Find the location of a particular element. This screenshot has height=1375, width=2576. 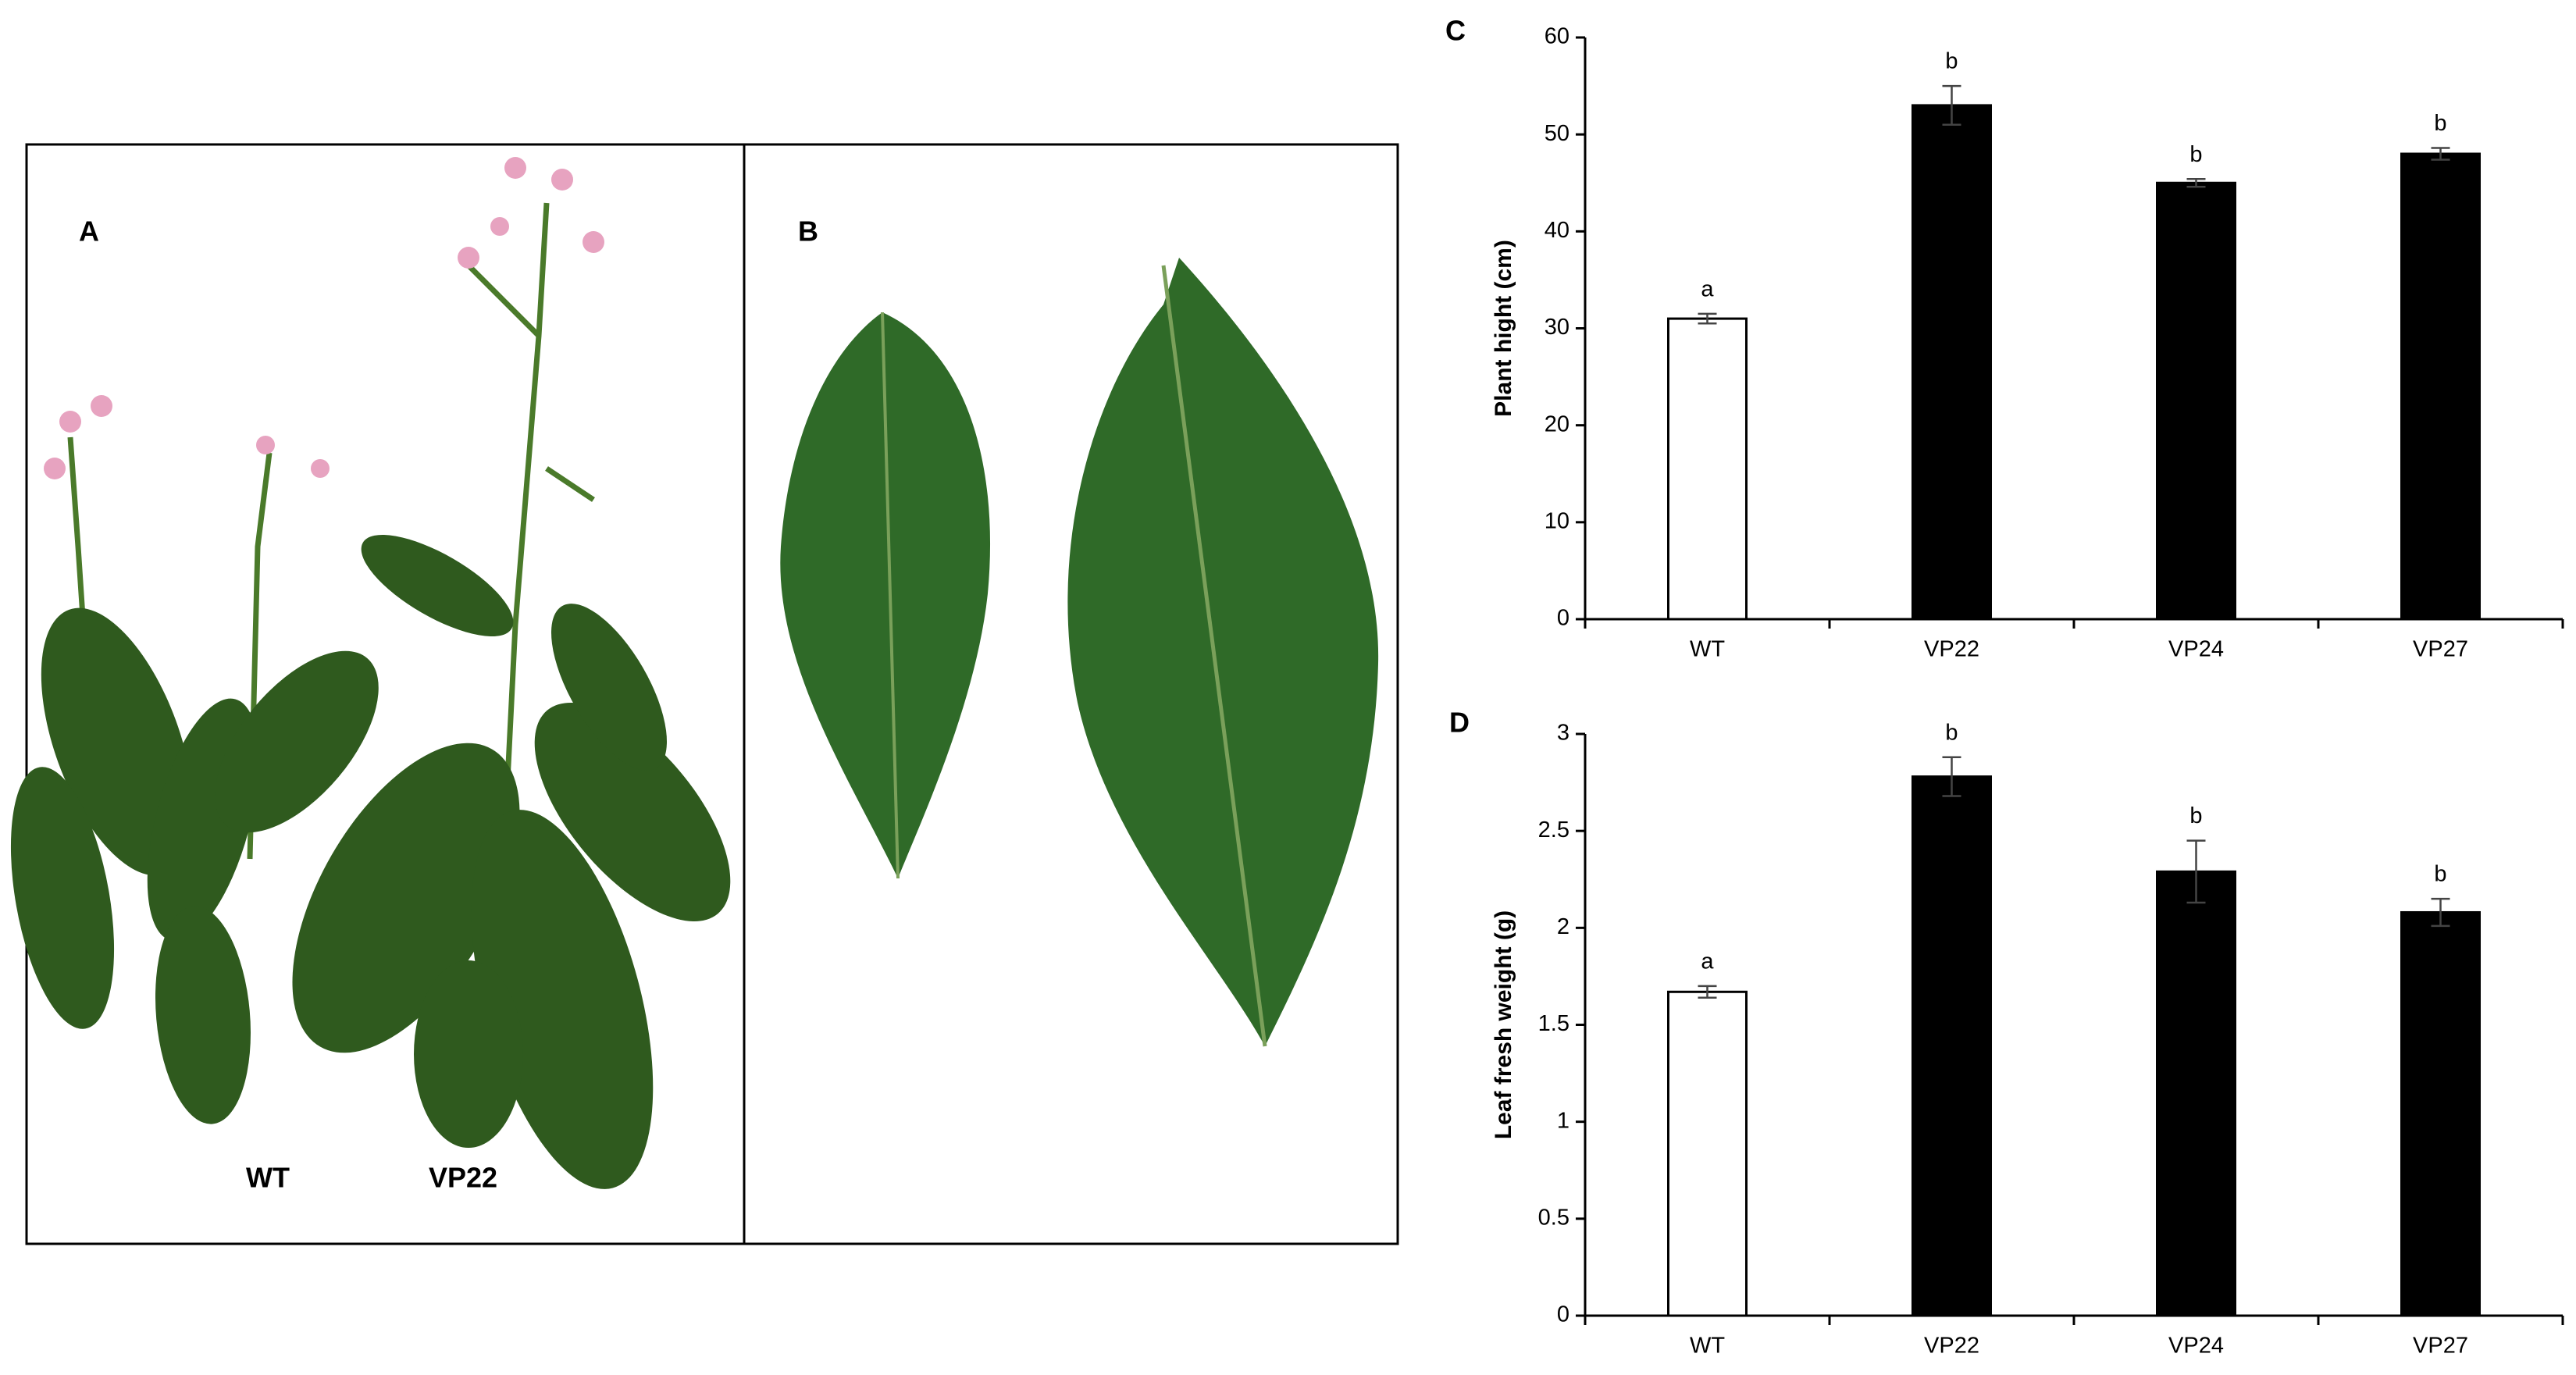

y-tick-label: 30 is located at coordinates (1557, 327).